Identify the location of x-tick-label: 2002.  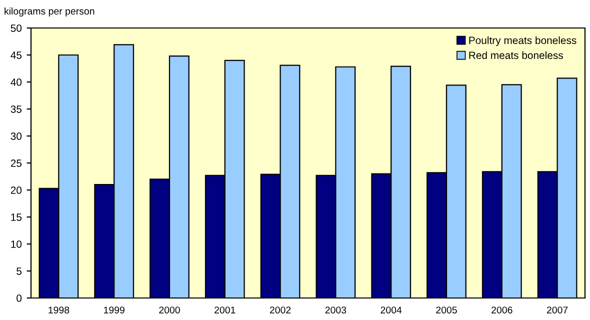
(280, 310).